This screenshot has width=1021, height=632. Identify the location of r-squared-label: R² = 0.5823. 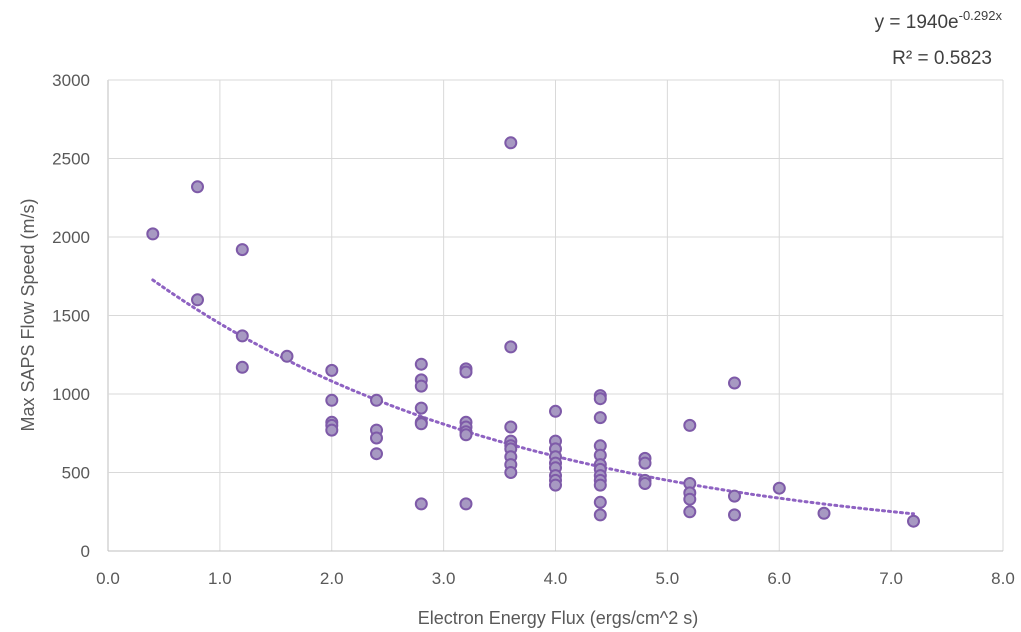
(942, 58).